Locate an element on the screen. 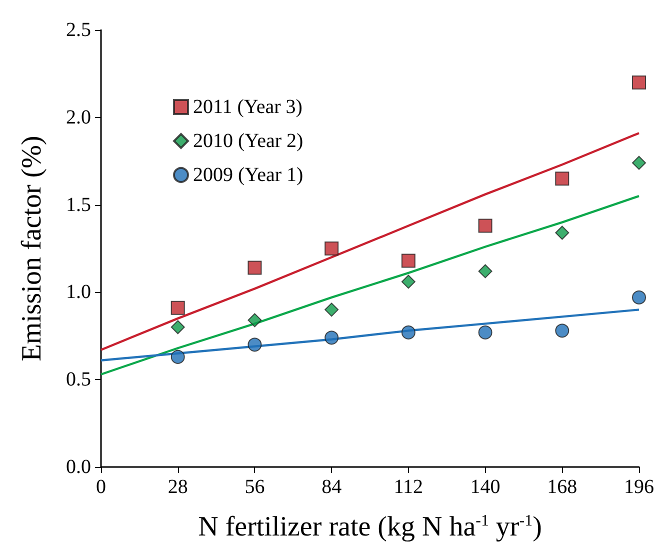 The width and height of the screenshot is (666, 554). y-tick-label: 1.5 is located at coordinates (78, 205).